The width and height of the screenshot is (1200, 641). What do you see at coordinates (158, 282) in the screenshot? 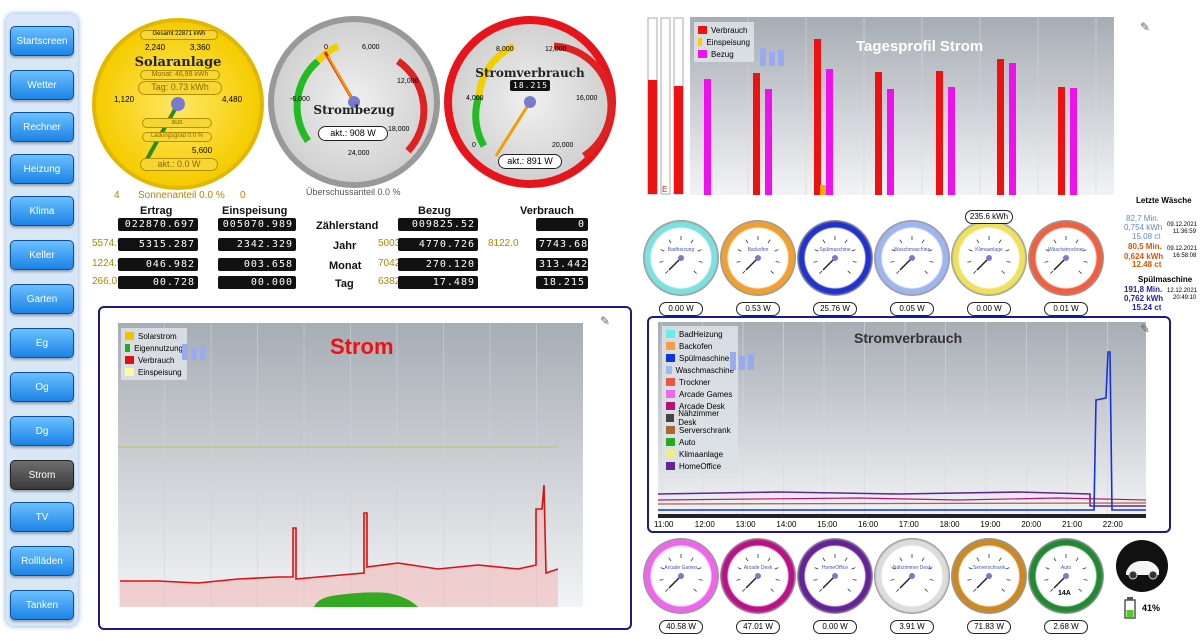
I see `row-ertrag: 00.728` at bounding box center [158, 282].